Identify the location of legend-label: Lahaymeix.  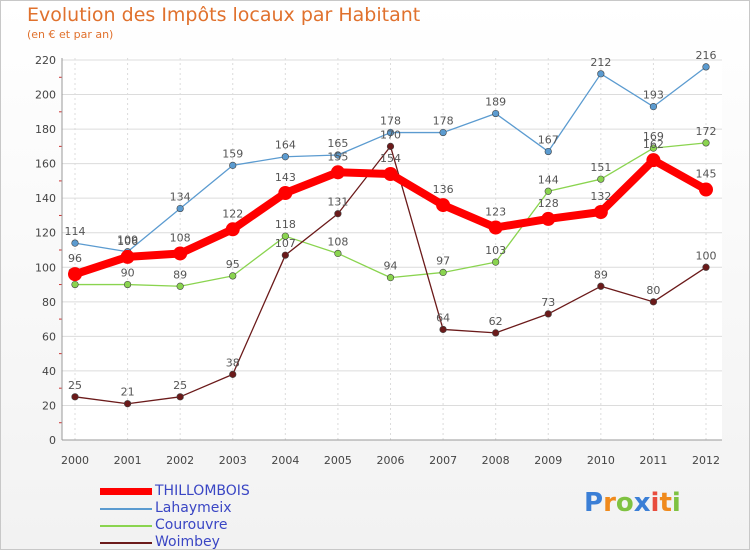
(193, 508).